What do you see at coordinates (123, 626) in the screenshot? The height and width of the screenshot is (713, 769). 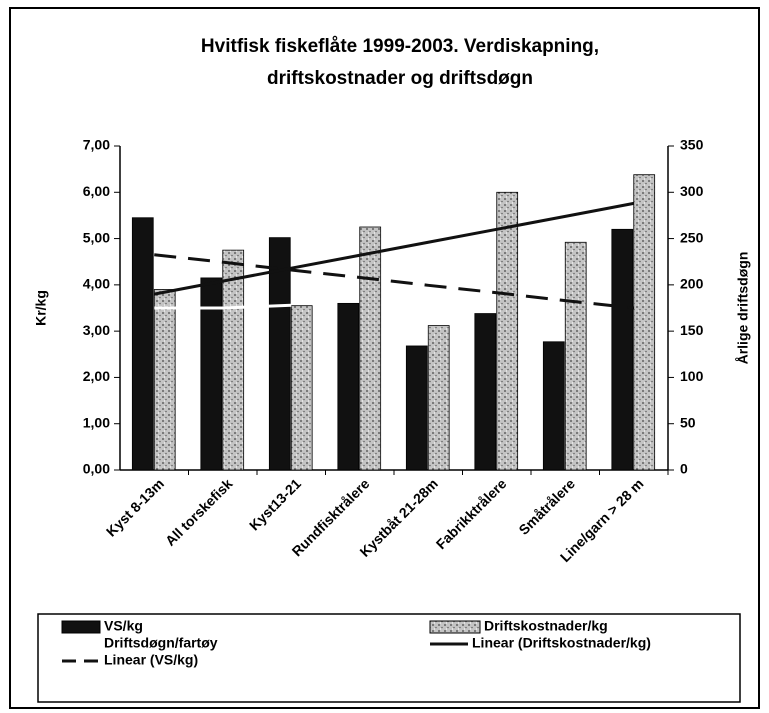 I see `legend-label: VS/kg` at bounding box center [123, 626].